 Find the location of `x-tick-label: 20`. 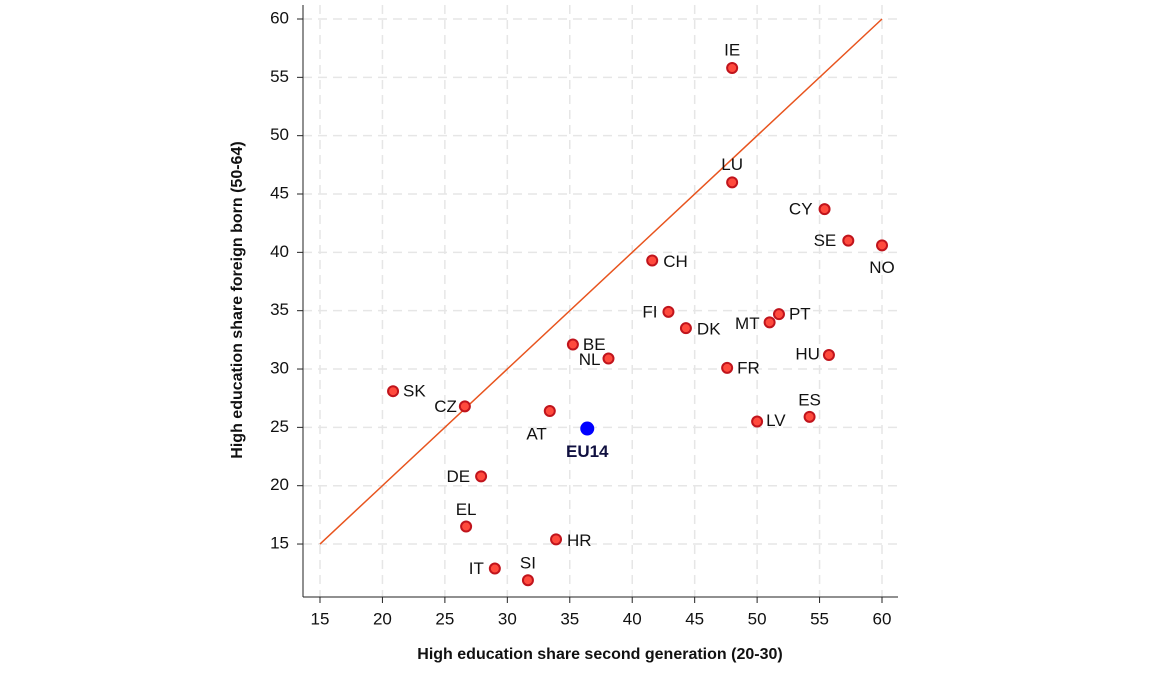

x-tick-label: 20 is located at coordinates (382, 618).